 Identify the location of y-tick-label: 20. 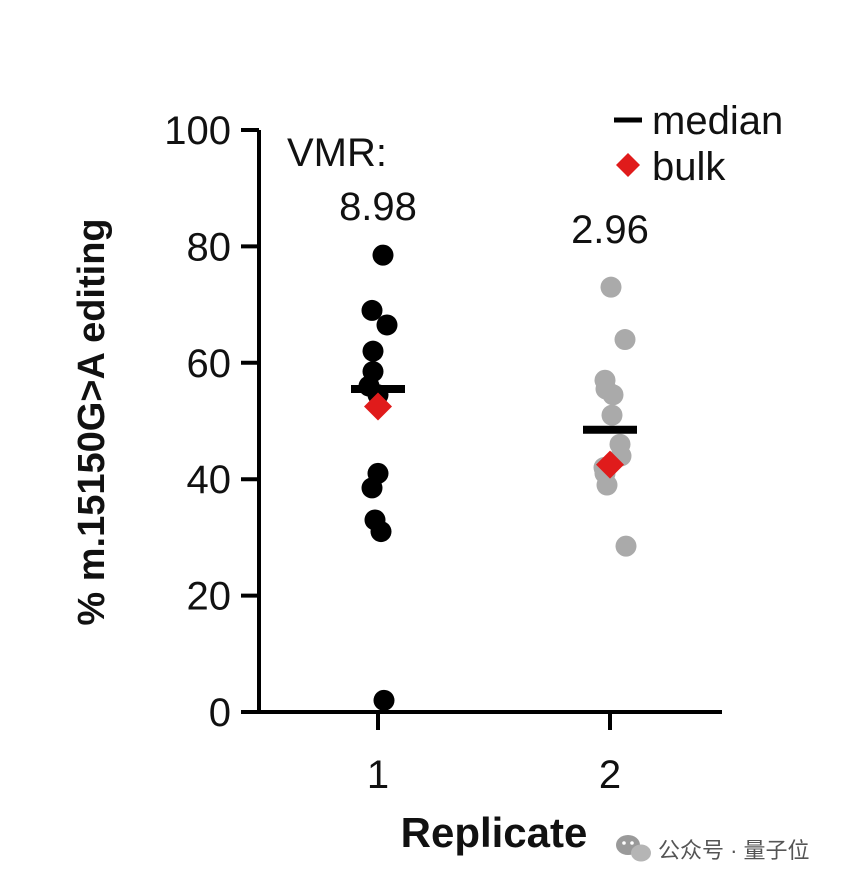
(209, 597).